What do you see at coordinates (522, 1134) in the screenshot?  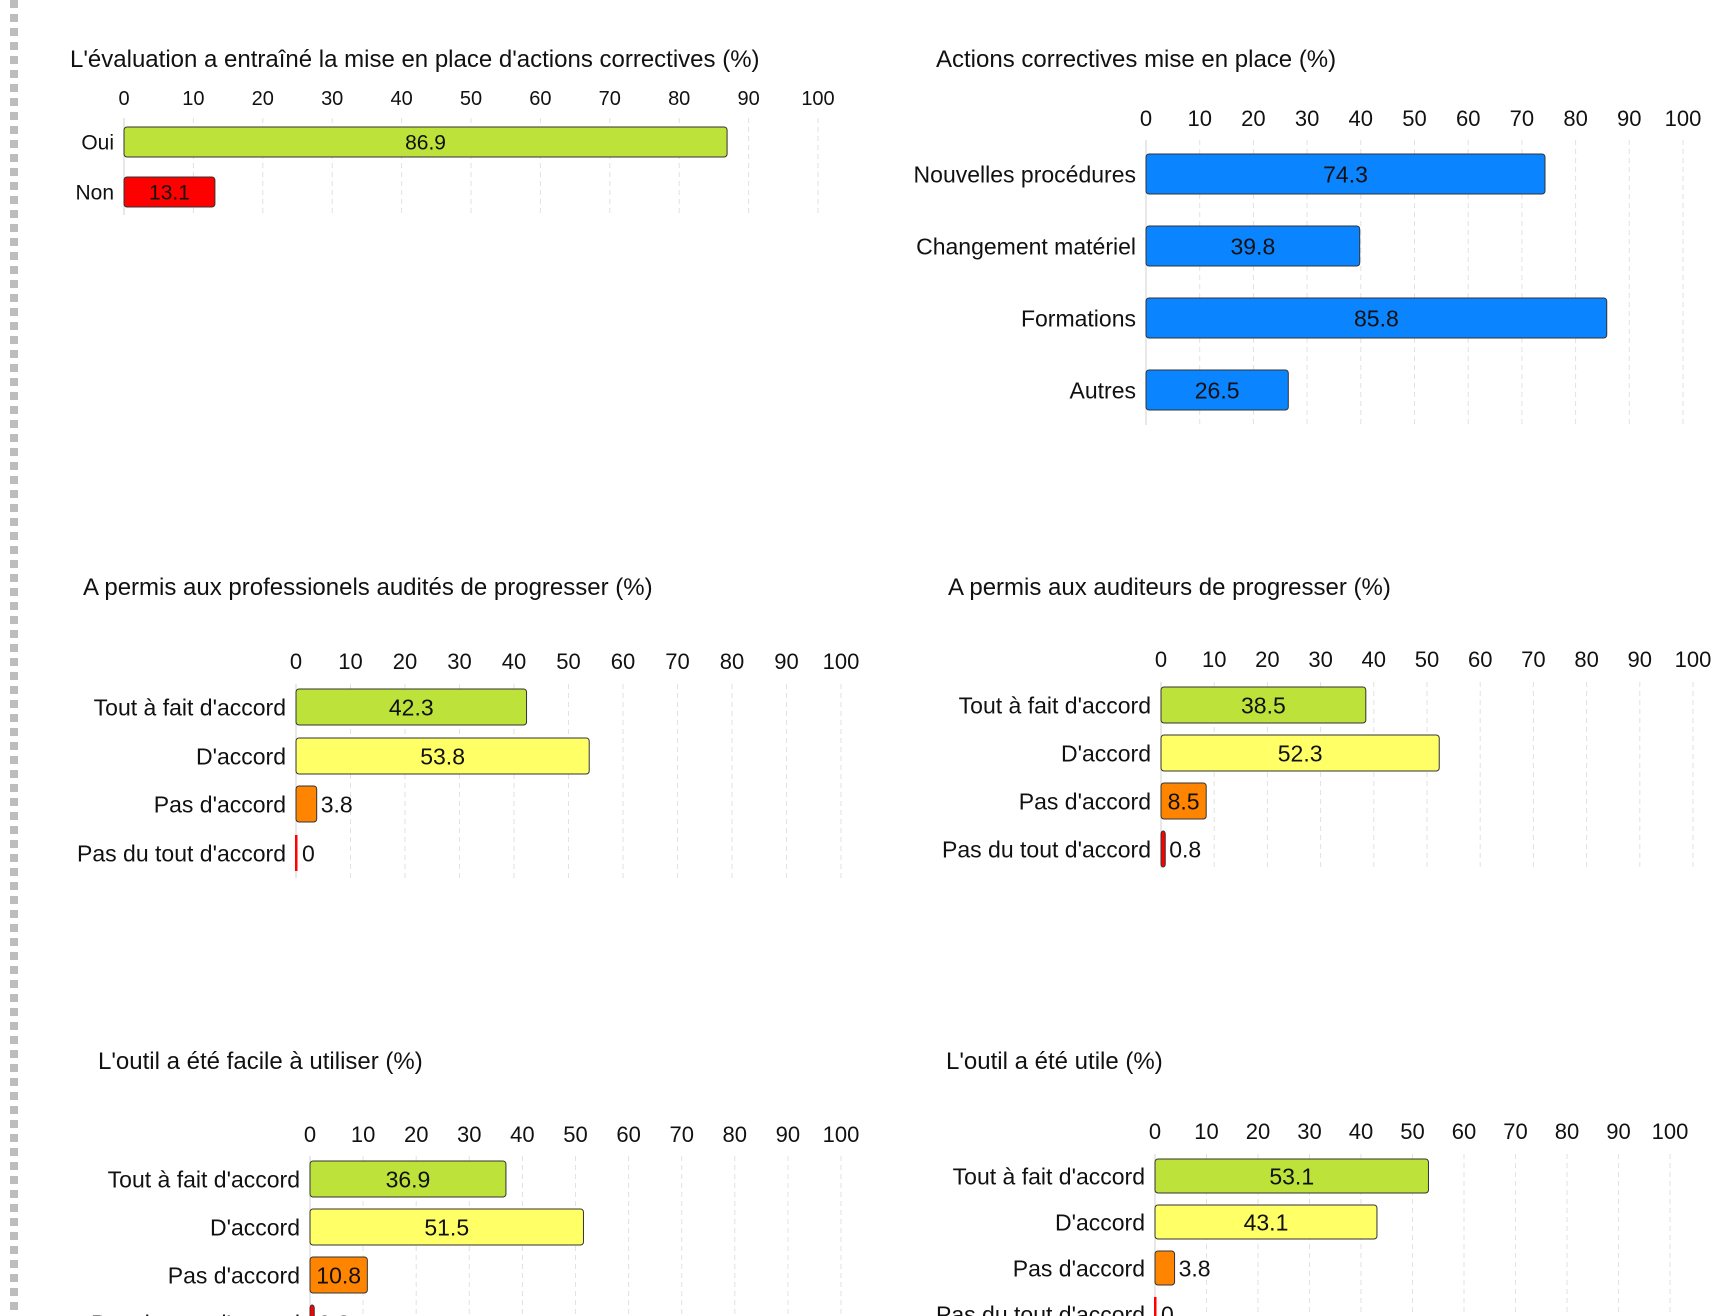 I see `chart-5-tick-label: 40` at bounding box center [522, 1134].